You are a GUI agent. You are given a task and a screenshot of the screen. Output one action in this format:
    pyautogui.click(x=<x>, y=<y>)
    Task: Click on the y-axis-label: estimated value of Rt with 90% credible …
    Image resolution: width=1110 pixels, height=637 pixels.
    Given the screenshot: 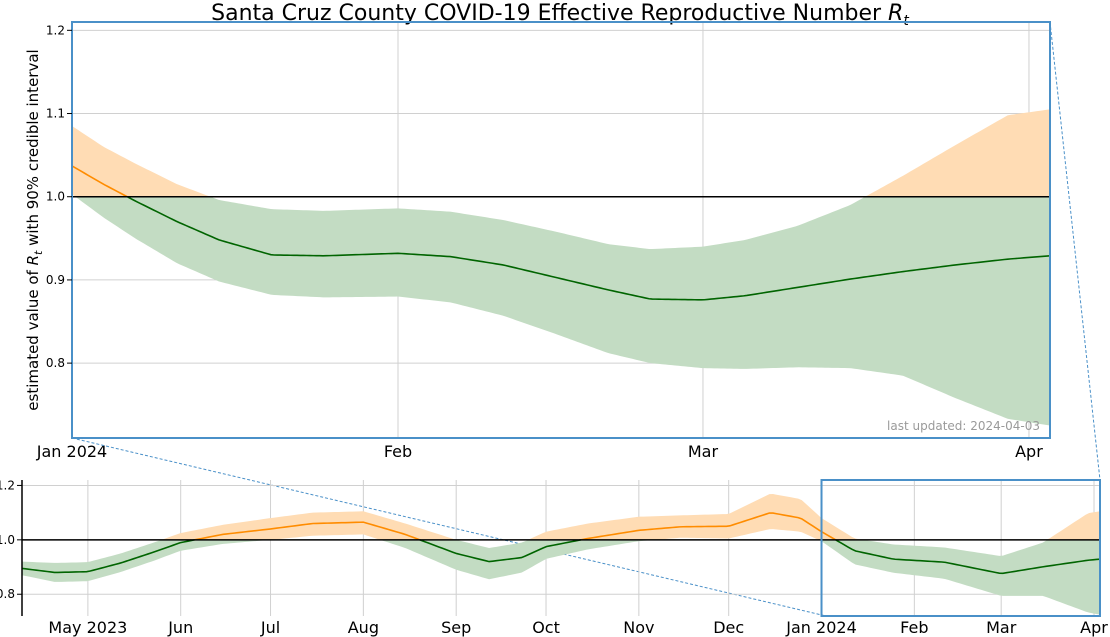 What is the action you would take?
    pyautogui.click(x=34, y=229)
    